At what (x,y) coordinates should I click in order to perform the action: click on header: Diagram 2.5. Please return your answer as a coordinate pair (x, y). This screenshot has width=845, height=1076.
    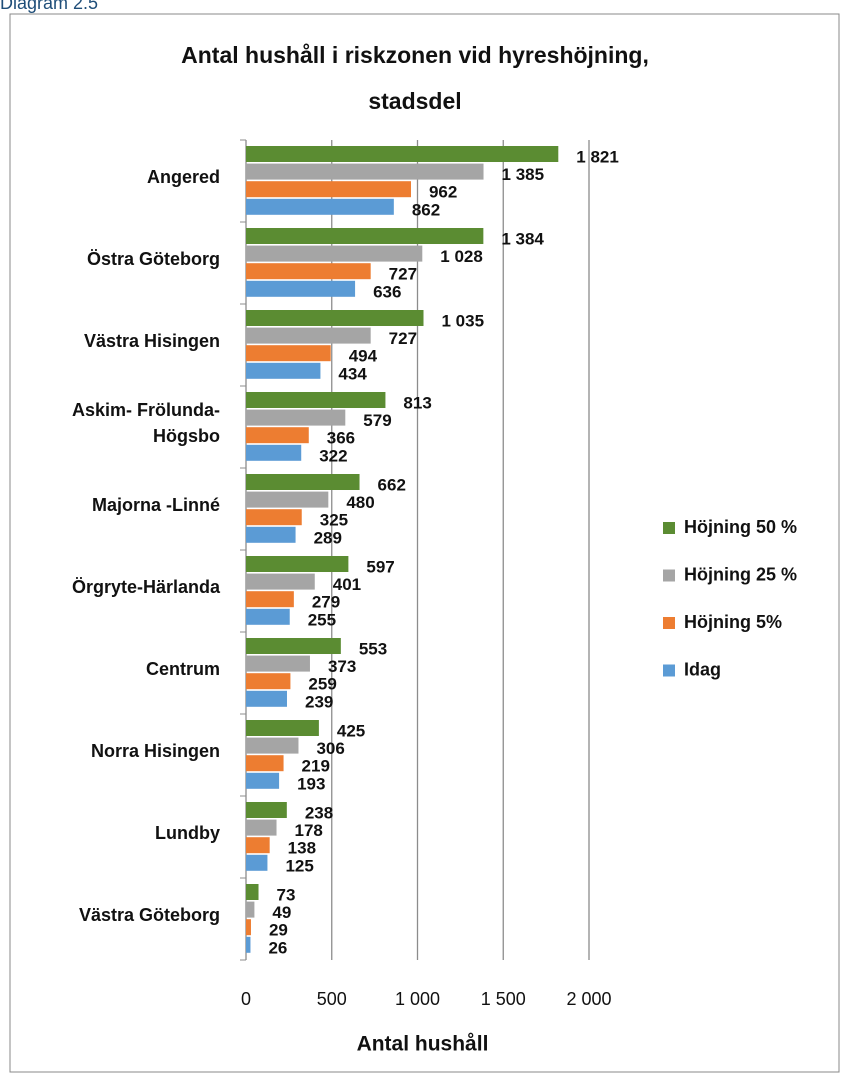
    Looking at the image, I should click on (49, 6).